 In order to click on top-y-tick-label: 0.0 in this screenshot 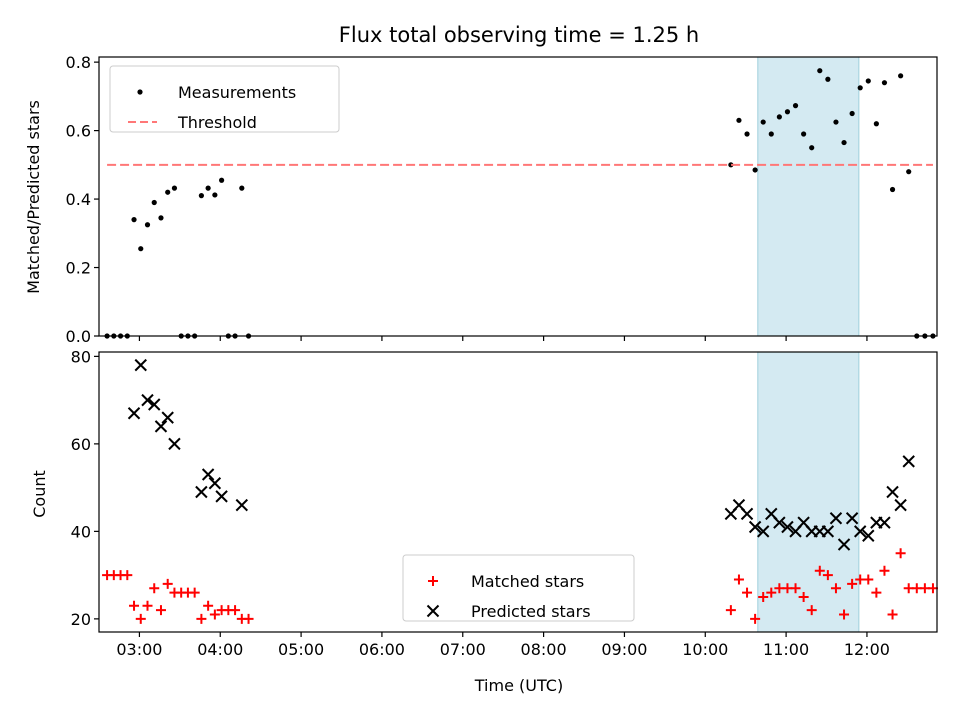, I will do `click(78, 336)`.